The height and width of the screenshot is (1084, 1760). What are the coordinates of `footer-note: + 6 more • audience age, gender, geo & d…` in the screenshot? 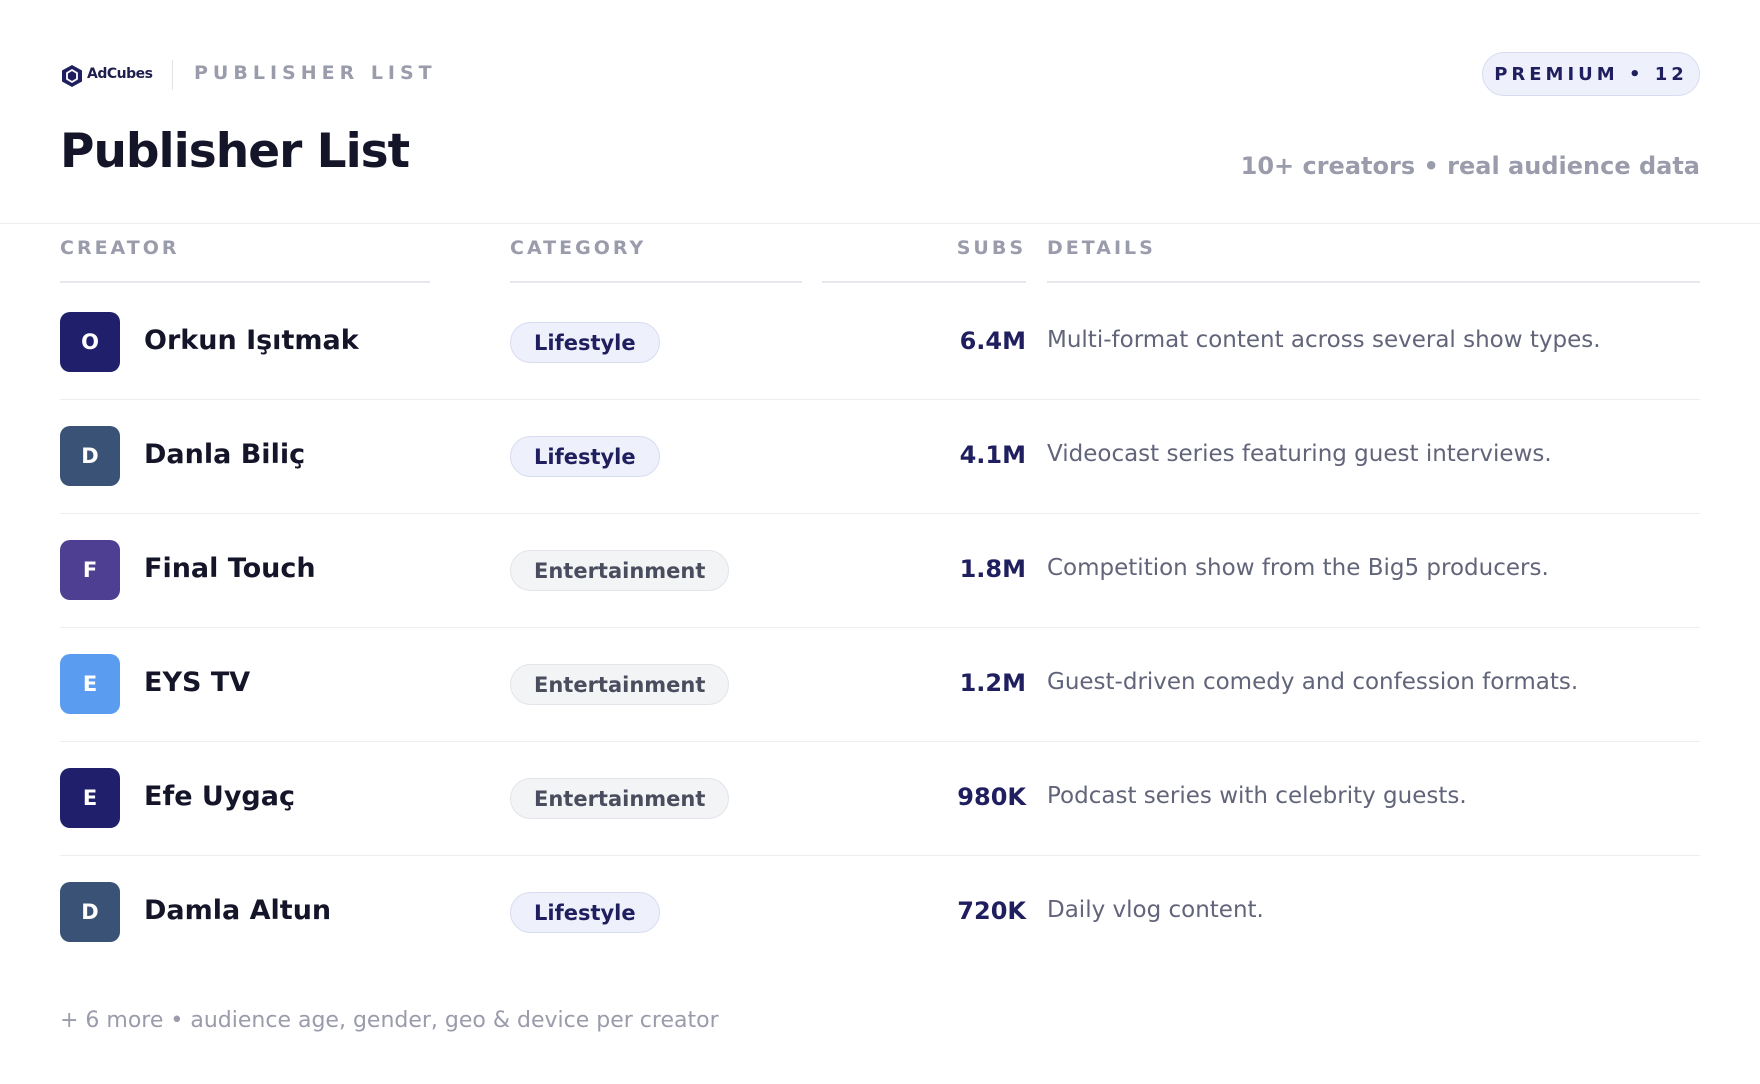 It's located at (389, 1020).